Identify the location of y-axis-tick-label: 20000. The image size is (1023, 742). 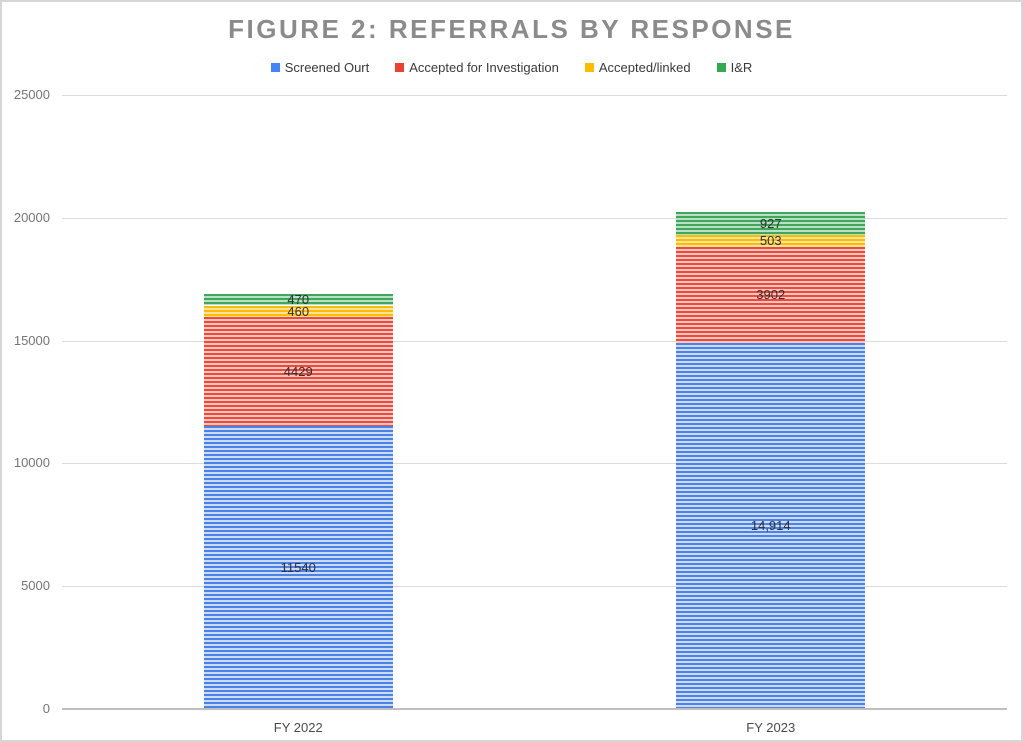
(31, 217).